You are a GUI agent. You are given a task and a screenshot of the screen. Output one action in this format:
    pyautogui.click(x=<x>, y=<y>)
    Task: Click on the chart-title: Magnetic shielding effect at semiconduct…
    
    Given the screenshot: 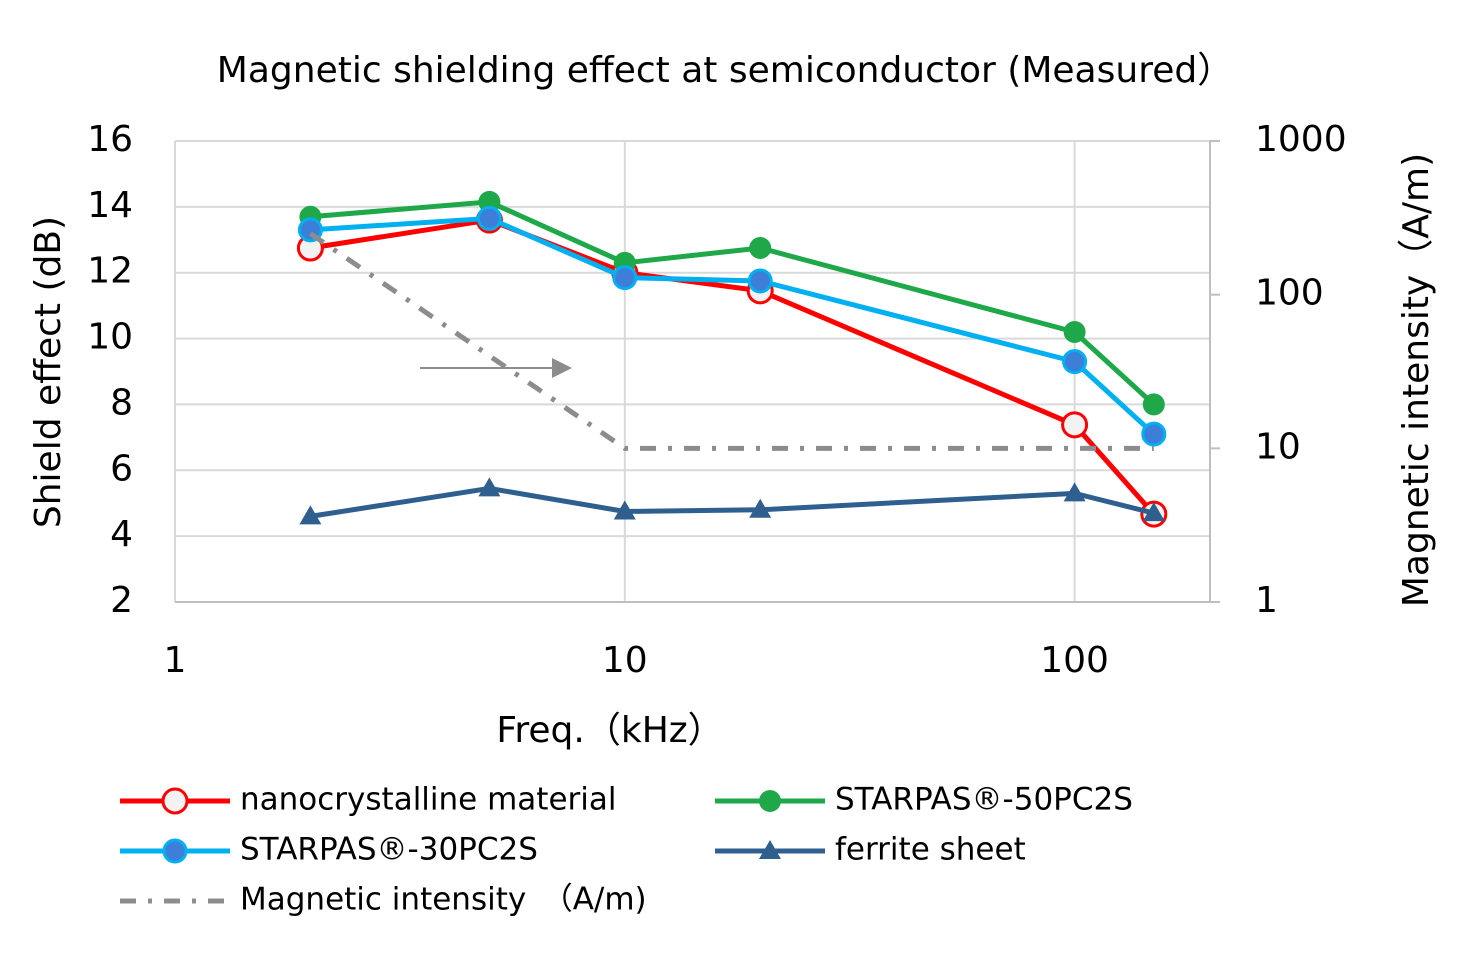 What is the action you would take?
    pyautogui.click(x=725, y=70)
    